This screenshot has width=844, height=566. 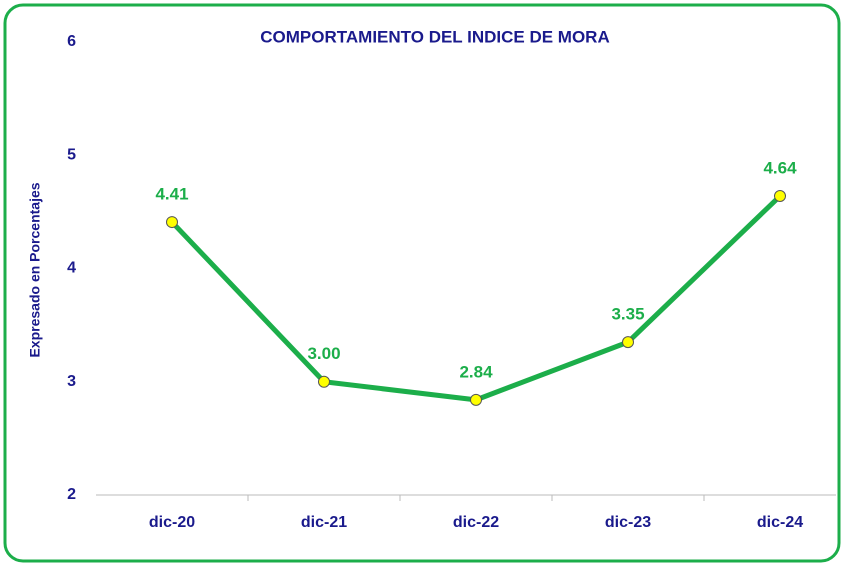 What do you see at coordinates (323, 353) in the screenshot?
I see `data-label: 3.00` at bounding box center [323, 353].